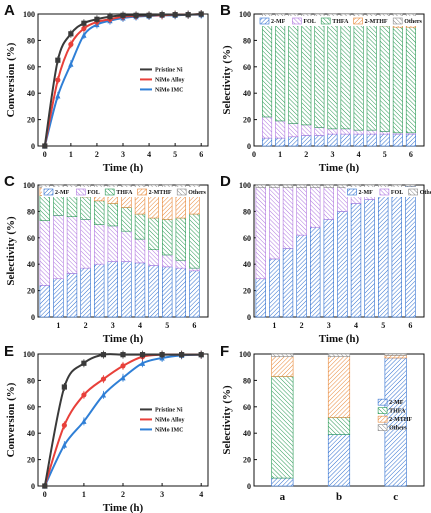 This screenshot has width=431, height=513. Describe the element at coordinates (169, 70) in the screenshot. I see `legend-label: Pristine Ni` at that location.